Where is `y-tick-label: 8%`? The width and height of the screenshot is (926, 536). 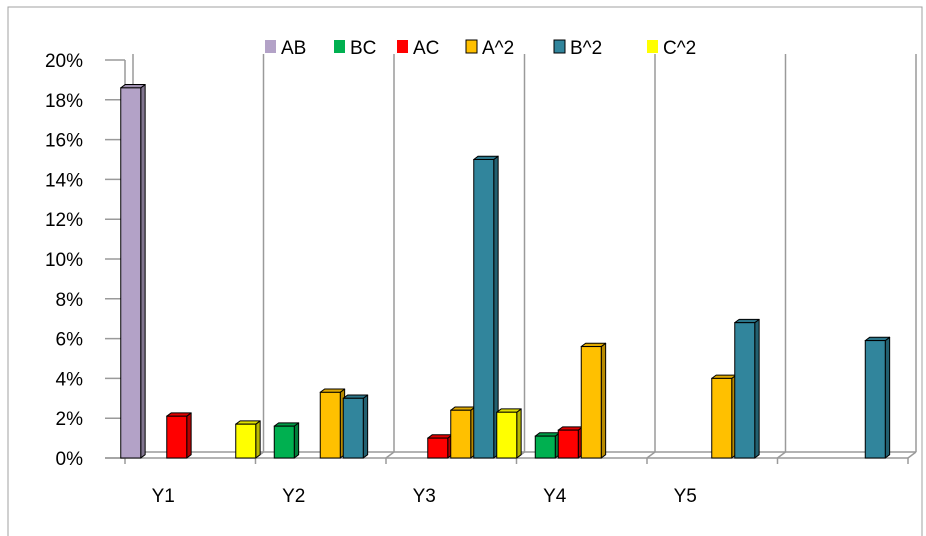
y-tick-label: 8% is located at coordinates (70, 300).